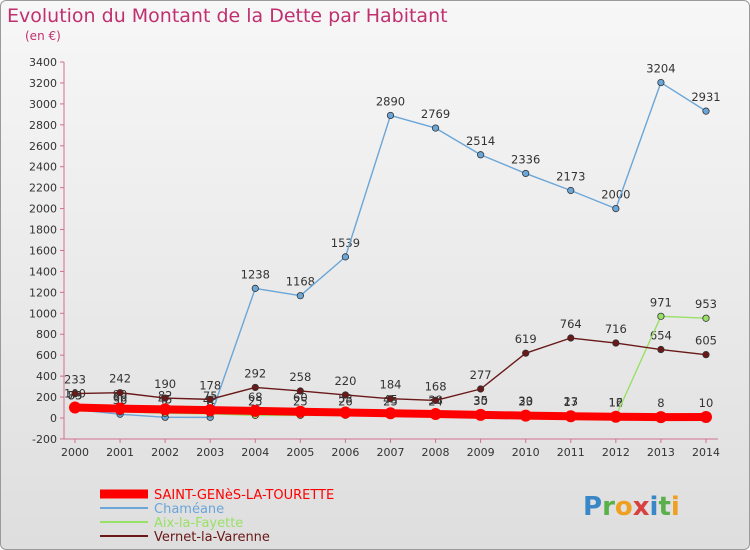 The height and width of the screenshot is (550, 750). I want to click on y-tick-label: 1200, so click(43, 292).